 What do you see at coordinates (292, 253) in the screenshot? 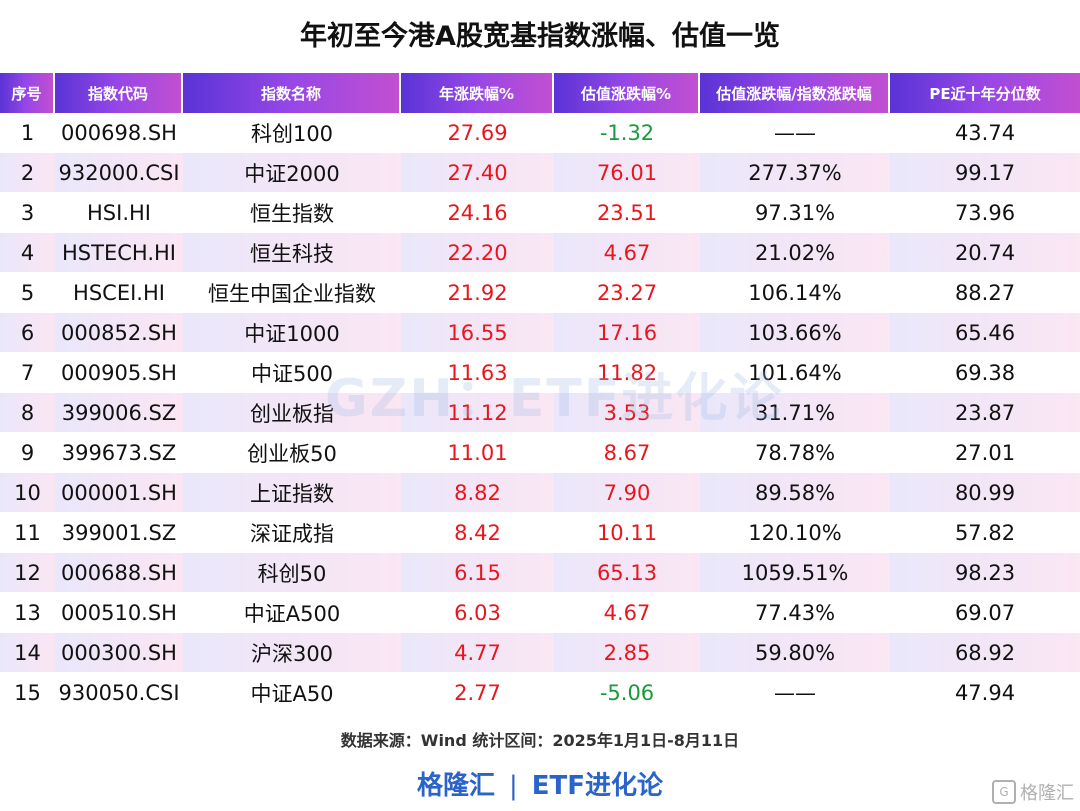
I see `cell-name: 恒生科技` at bounding box center [292, 253].